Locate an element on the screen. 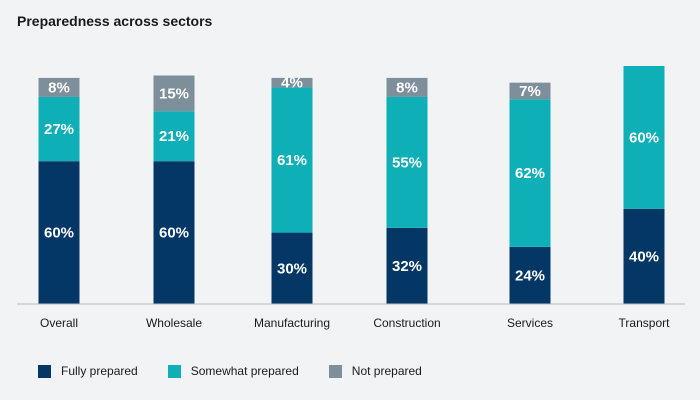 This screenshot has width=700, height=400. data-label-transport-fully-prepared: 40% is located at coordinates (644, 256).